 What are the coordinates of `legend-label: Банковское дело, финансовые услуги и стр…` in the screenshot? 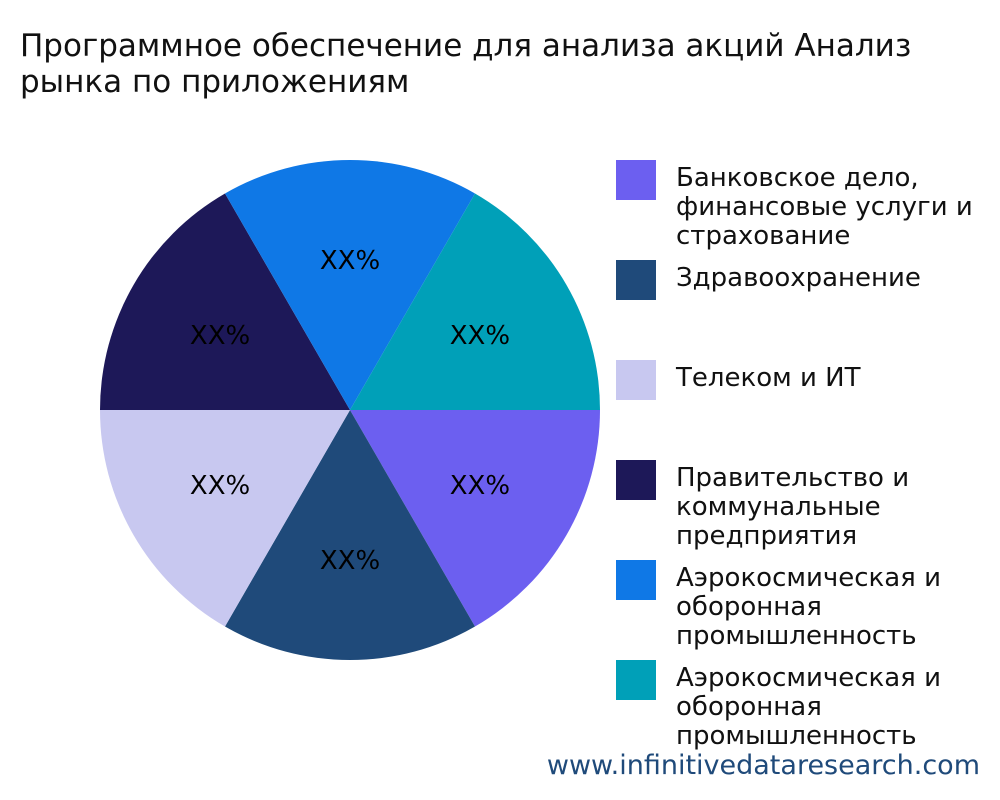 It's located at (824, 207).